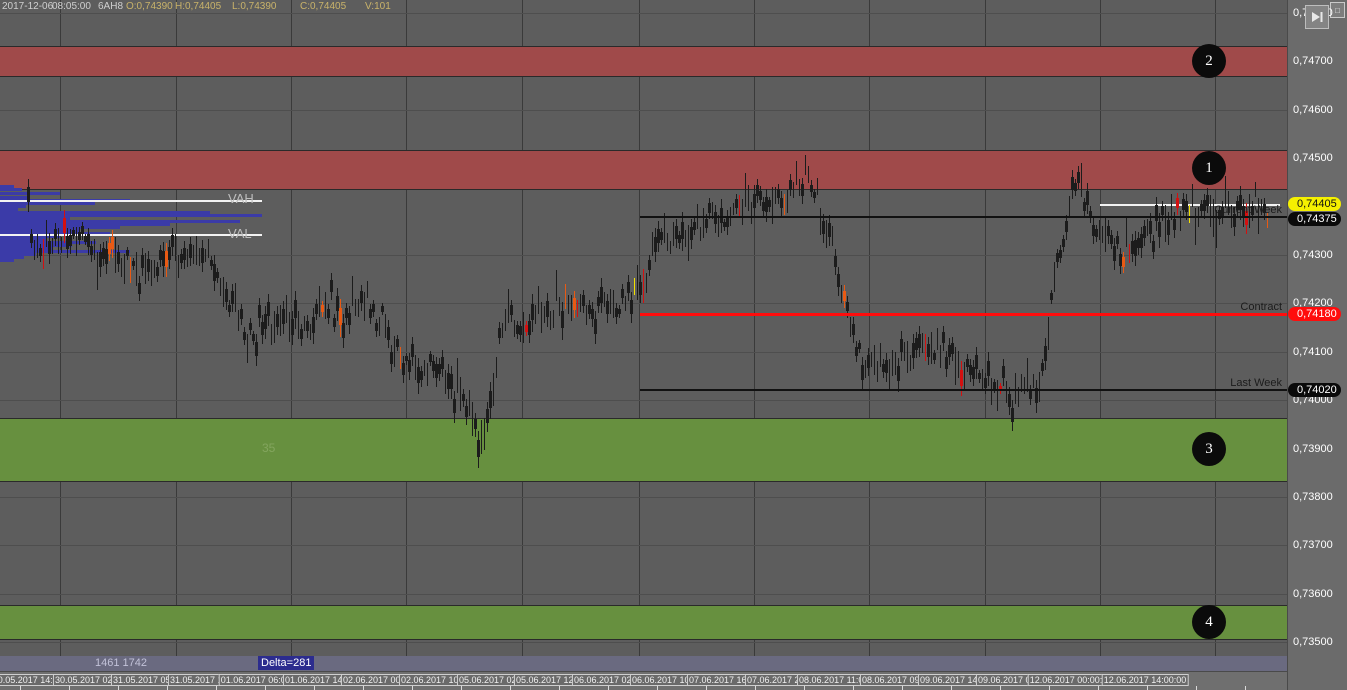  Describe the element at coordinates (1317, 17) in the screenshot. I see `skip-to-last-button` at that location.